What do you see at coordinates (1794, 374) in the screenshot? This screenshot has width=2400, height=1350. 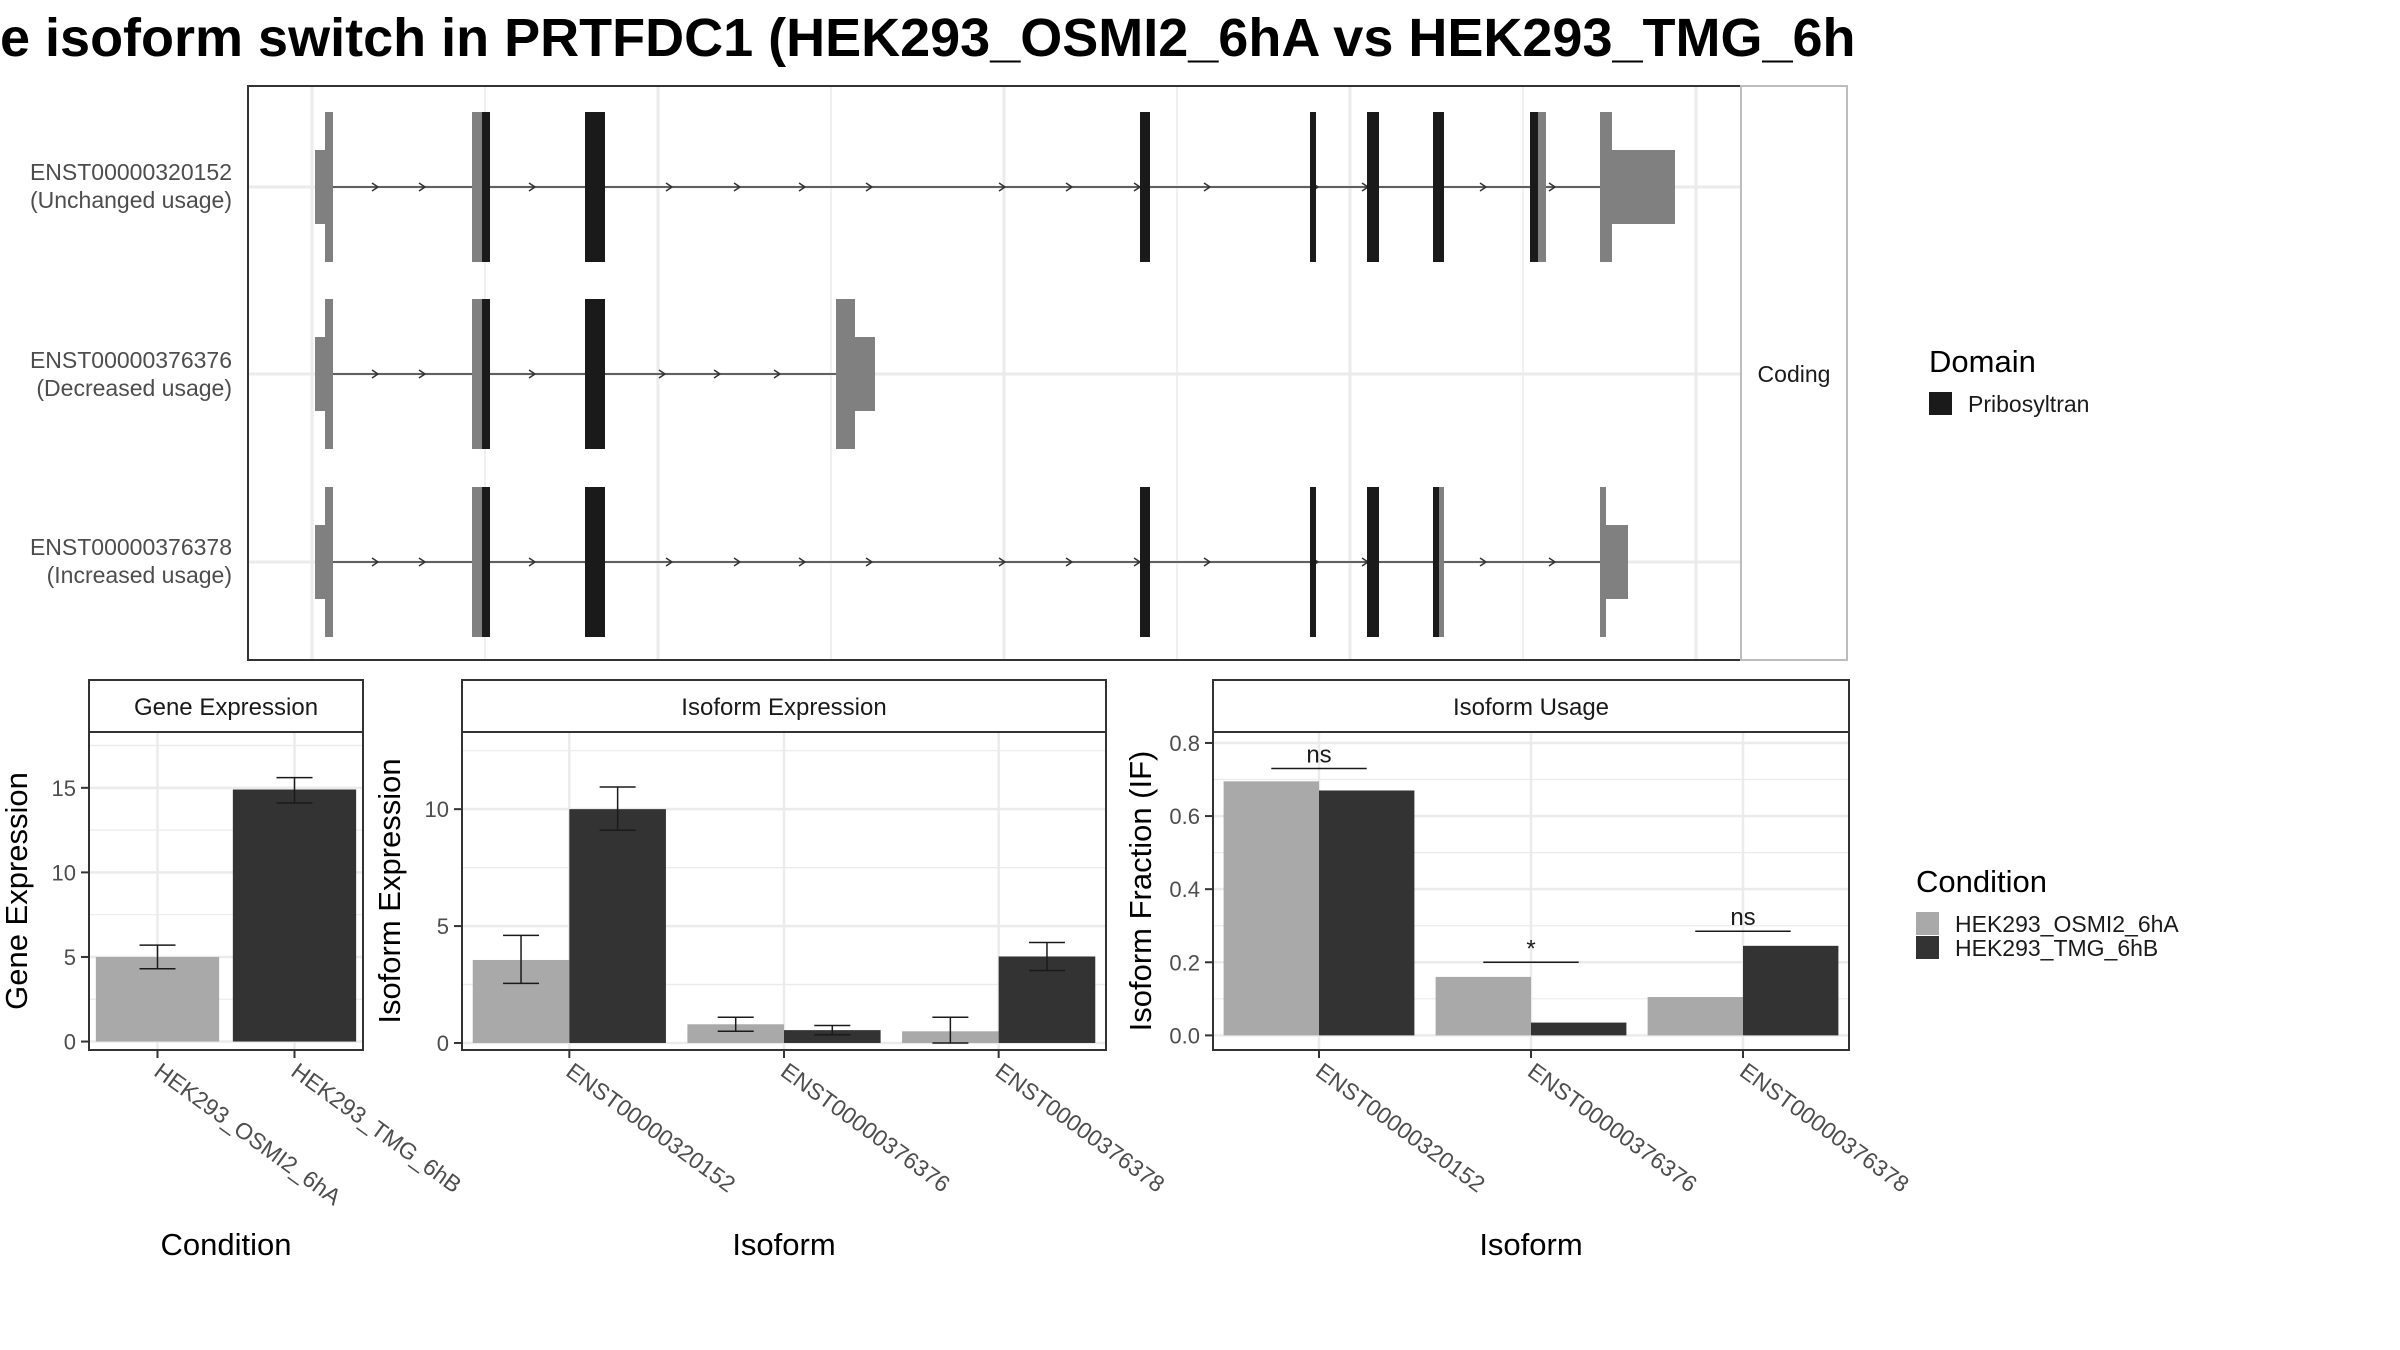 I see `facet-strip-label: Coding` at bounding box center [1794, 374].